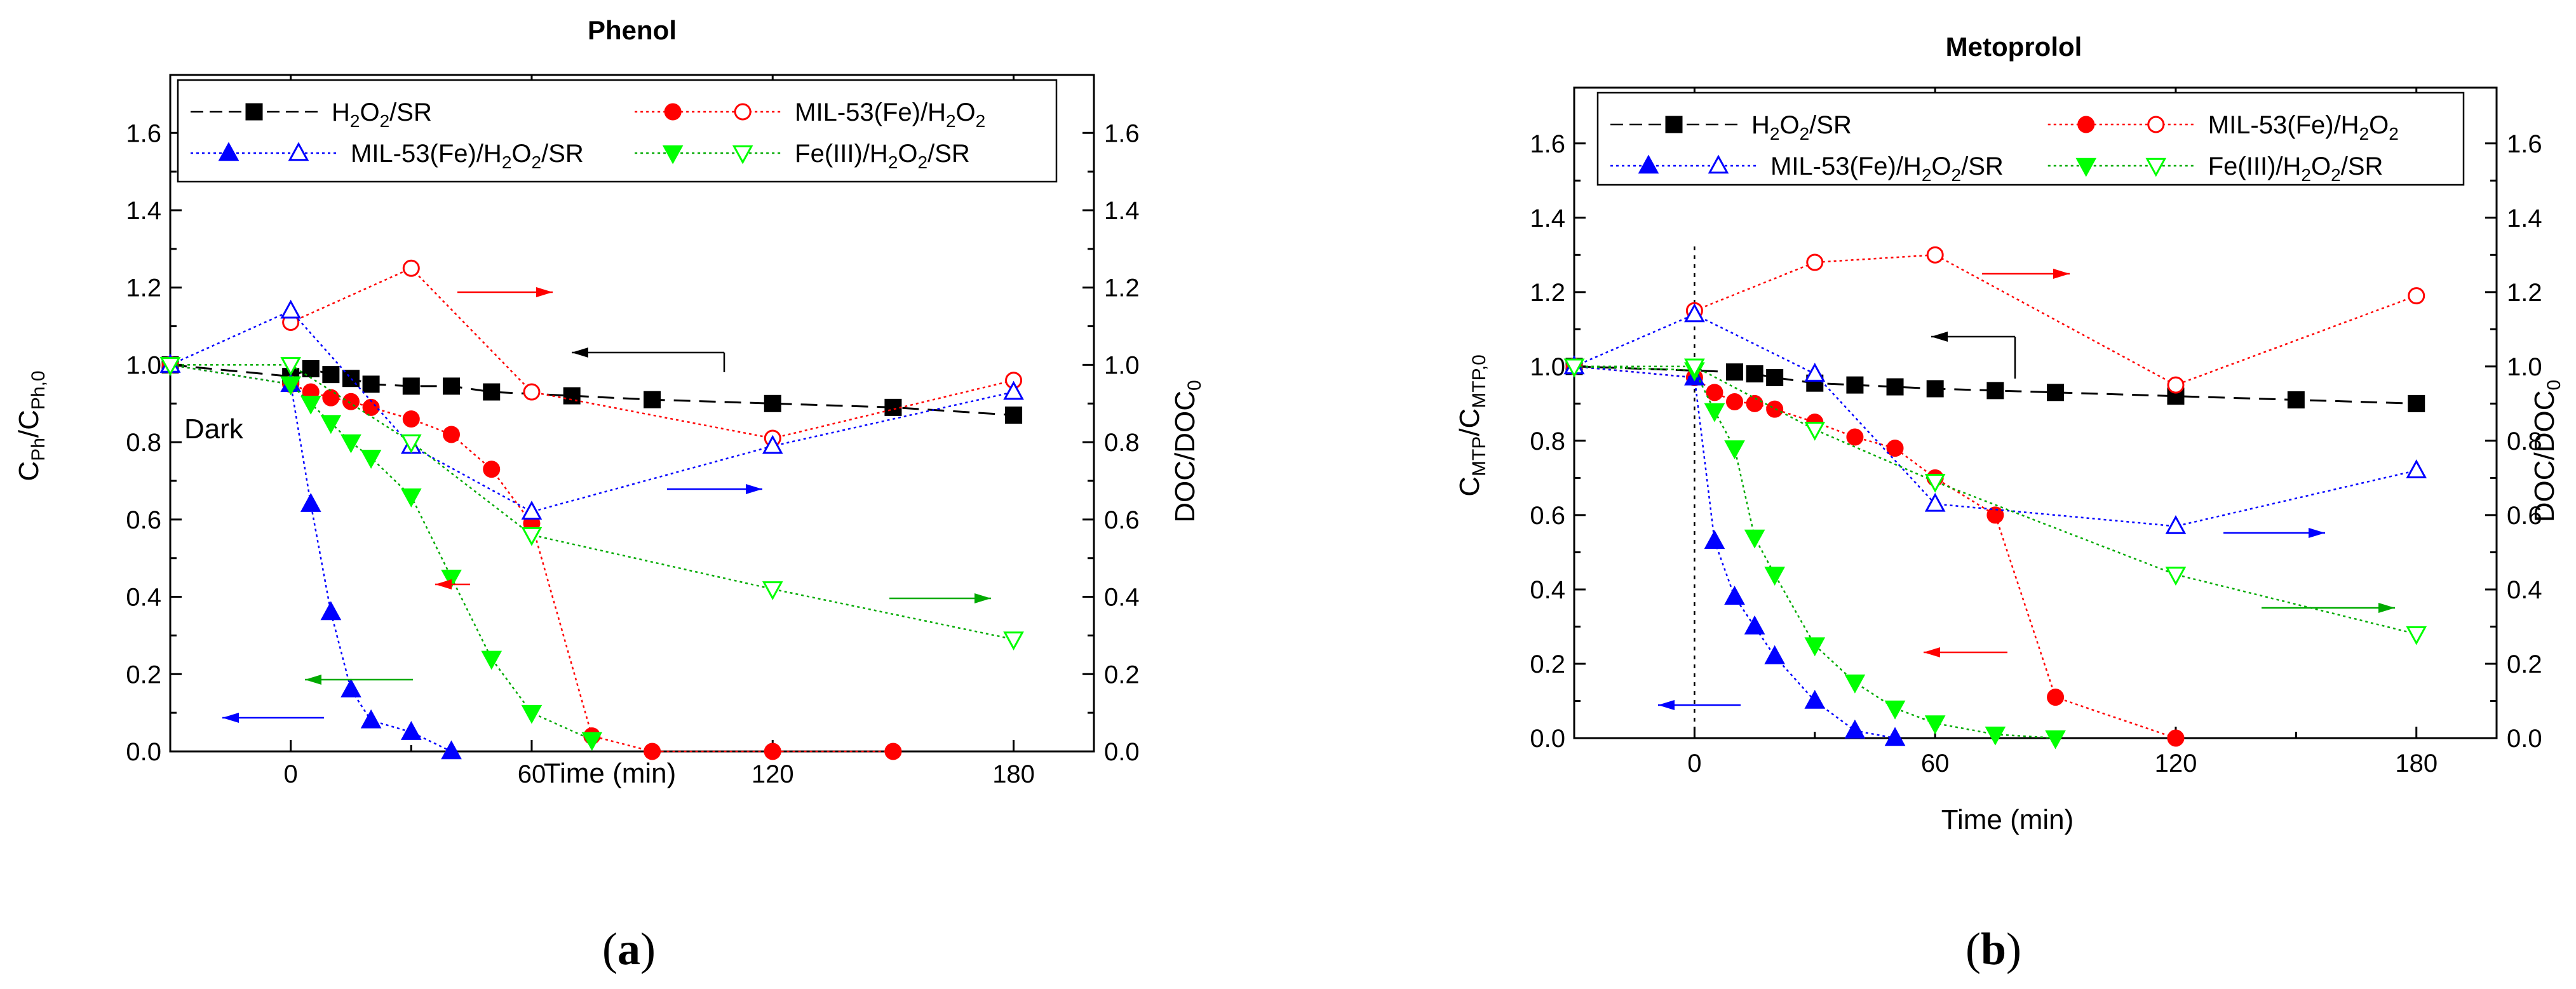  What do you see at coordinates (592, 390) in the screenshot?
I see `series-h2o2-sr` at bounding box center [592, 390].